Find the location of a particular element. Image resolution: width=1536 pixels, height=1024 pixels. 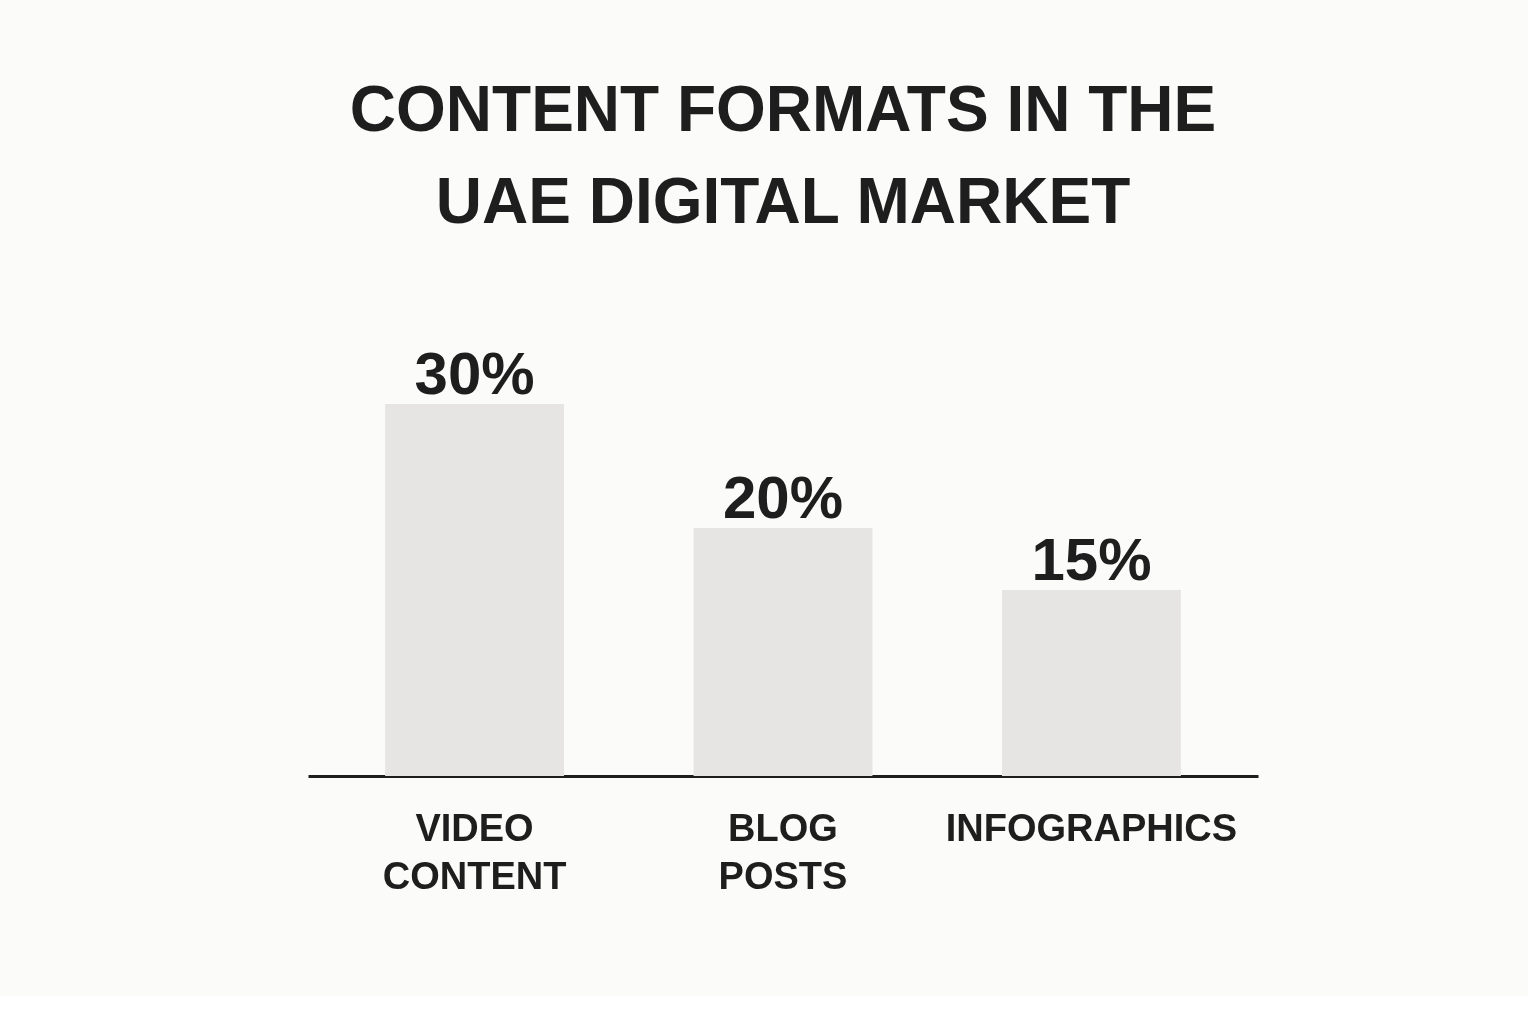

data-label: 30% is located at coordinates (474, 373).